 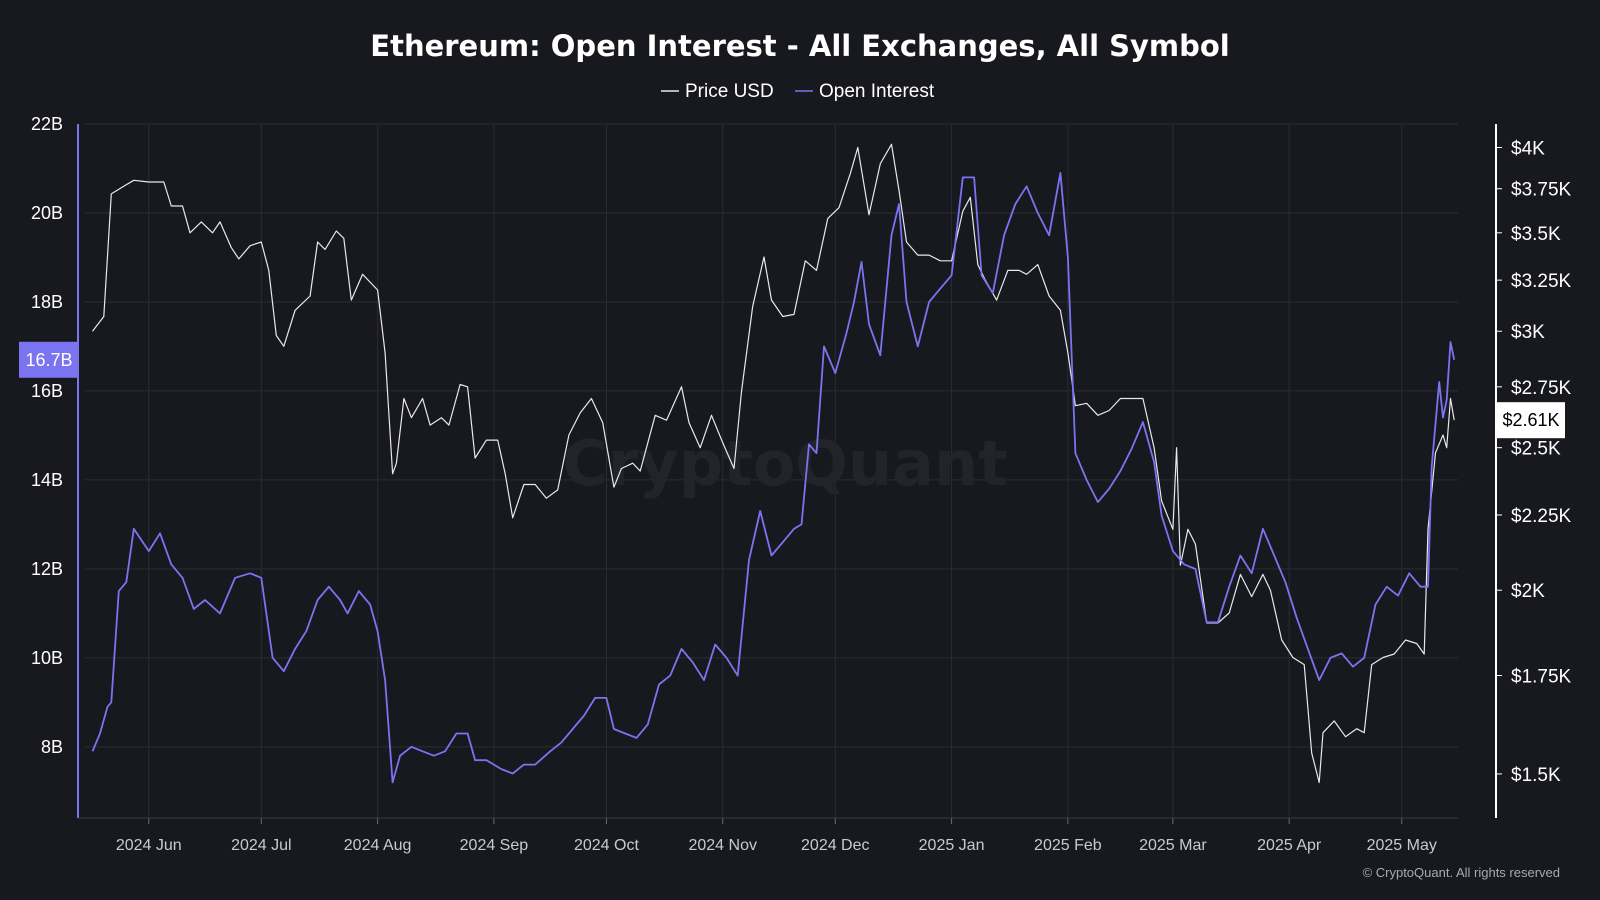 I want to click on watermark-text: CryptoQuant, so click(x=785, y=463).